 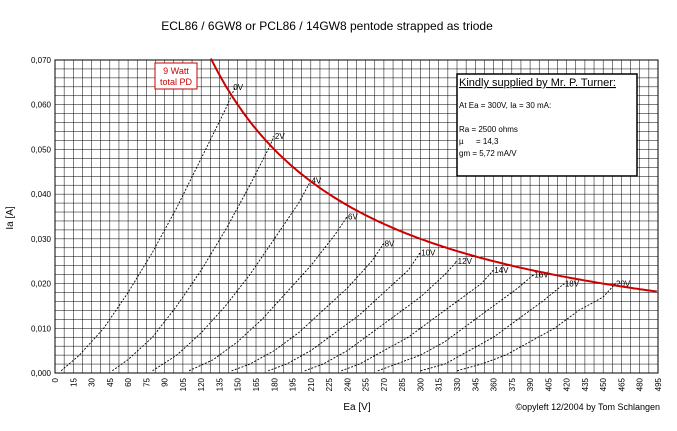 What do you see at coordinates (488, 129) in the screenshot?
I see `info-line2: Ra = 2500 ohms` at bounding box center [488, 129].